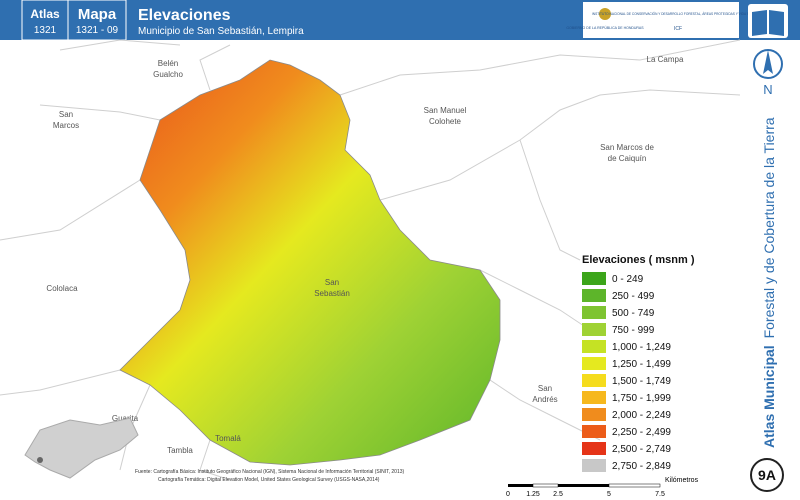  What do you see at coordinates (609, 494) in the screenshot?
I see `scale-label: 5` at bounding box center [609, 494].